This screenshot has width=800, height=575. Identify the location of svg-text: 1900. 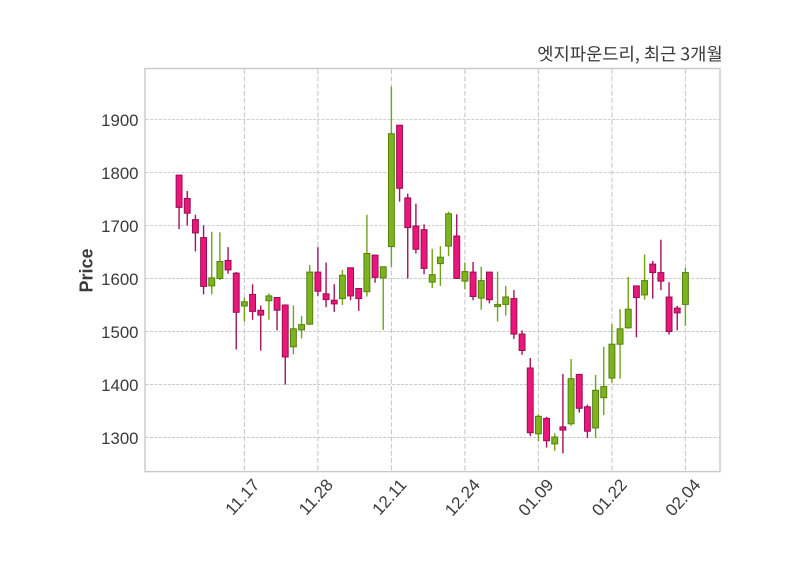
(119, 120).